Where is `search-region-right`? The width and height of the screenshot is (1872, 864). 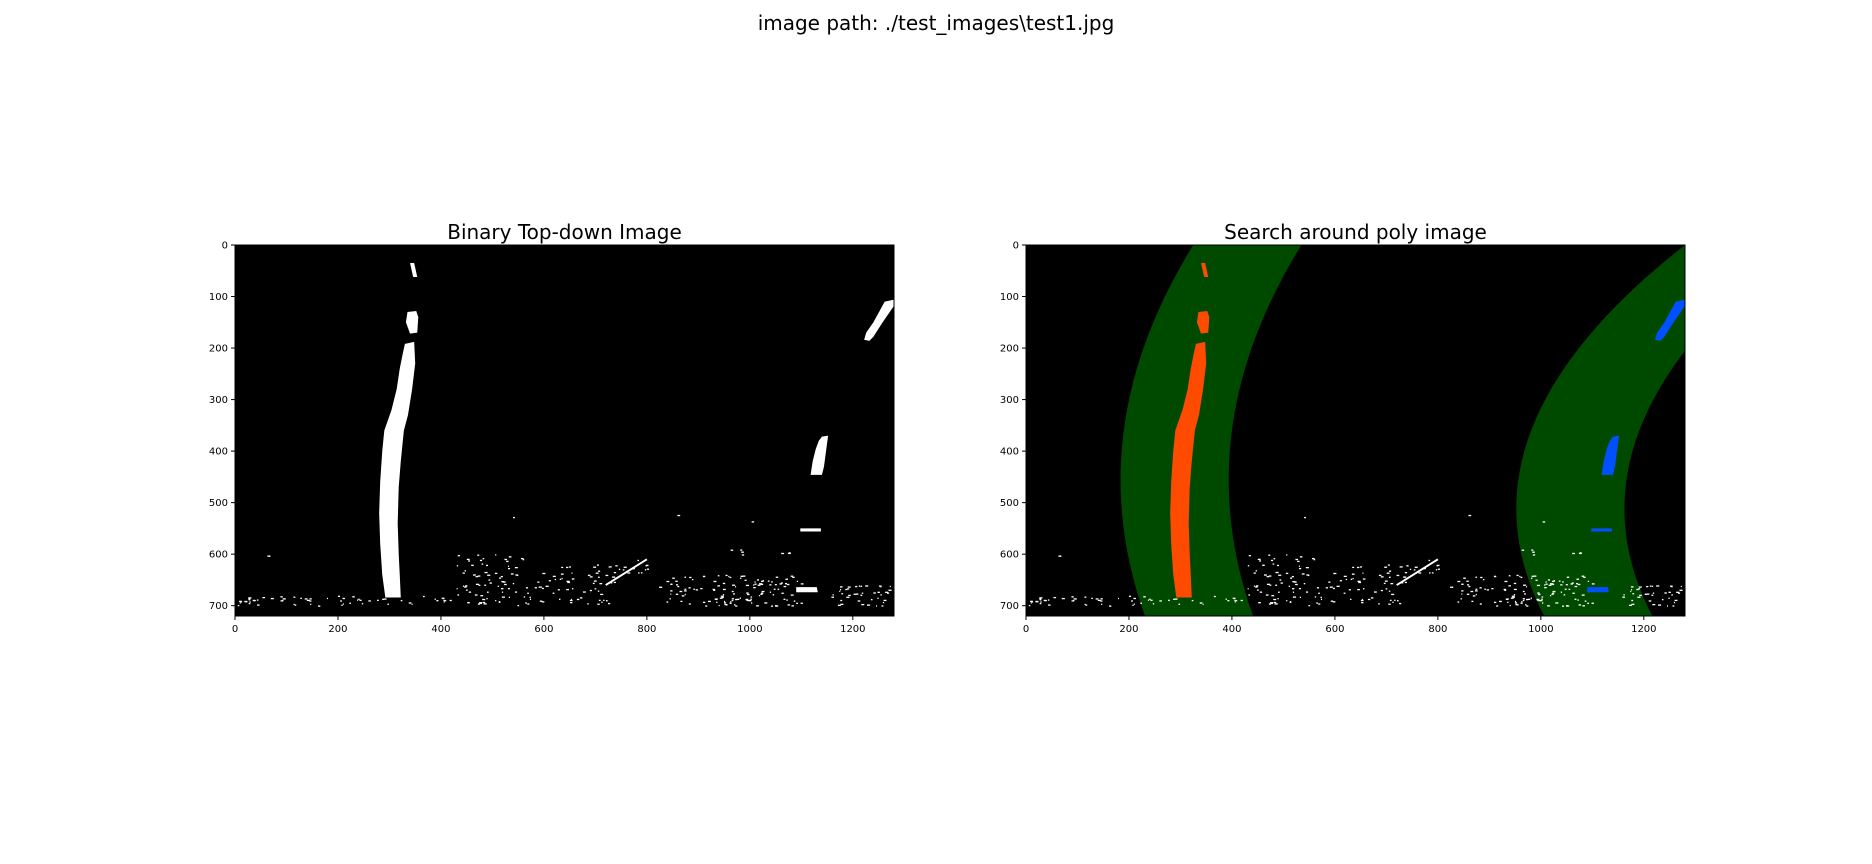
search-region-right is located at coordinates (1600, 430).